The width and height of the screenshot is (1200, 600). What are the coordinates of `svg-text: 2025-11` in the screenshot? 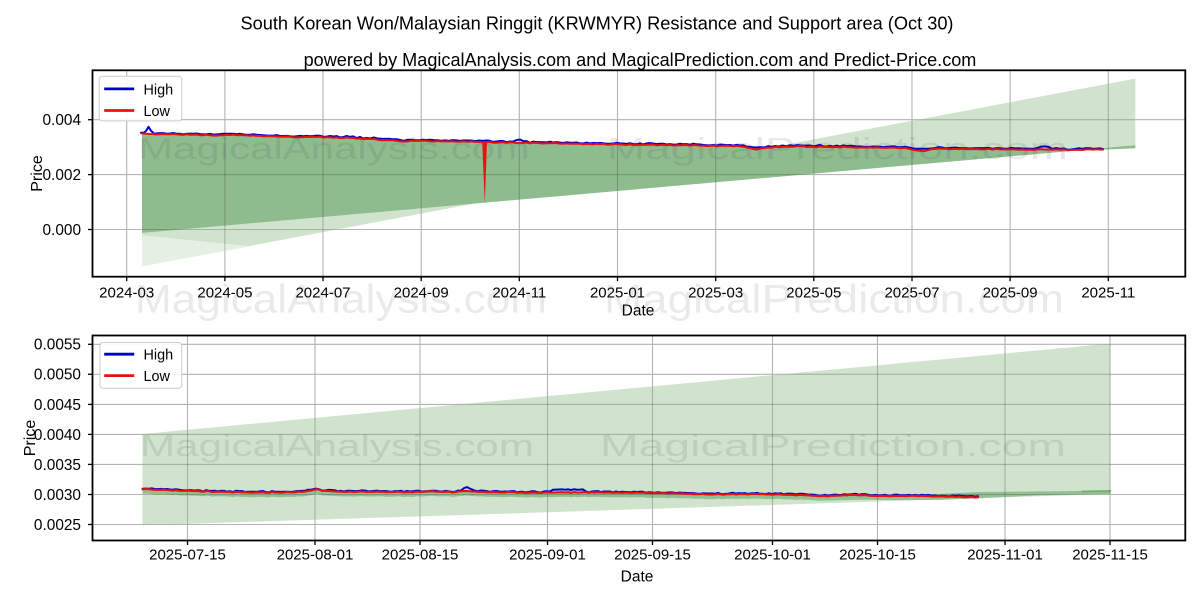 It's located at (1108, 293).